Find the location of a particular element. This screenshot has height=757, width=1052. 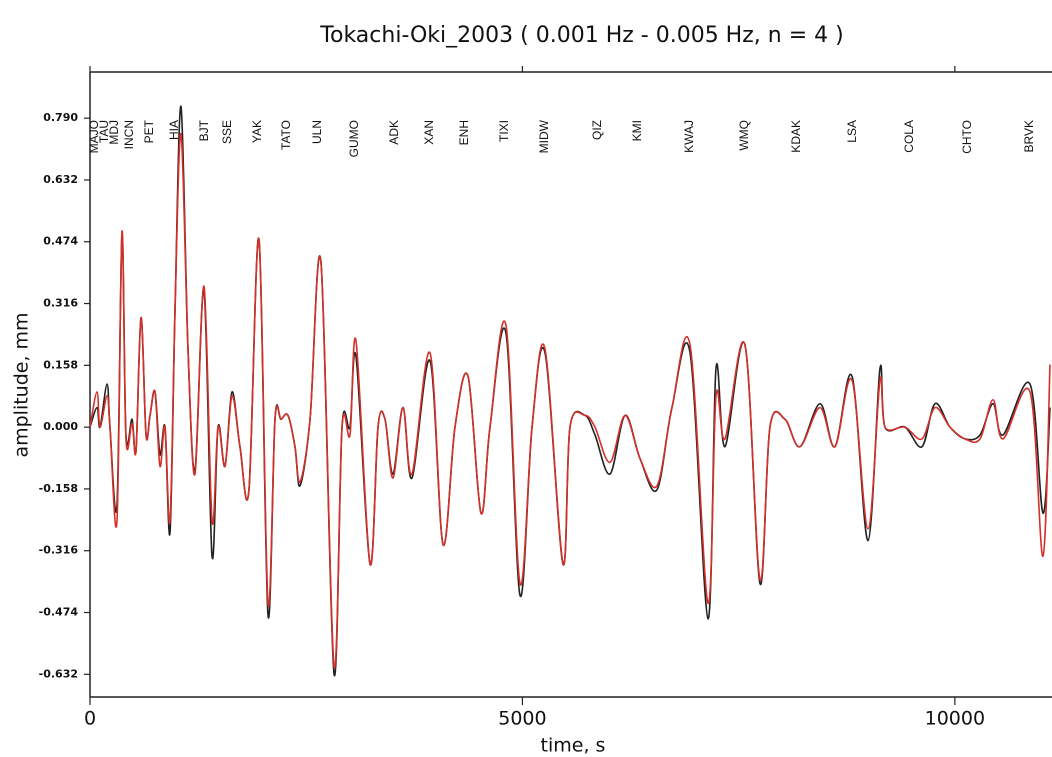

x-tick-label: 0 is located at coordinates (90, 719).